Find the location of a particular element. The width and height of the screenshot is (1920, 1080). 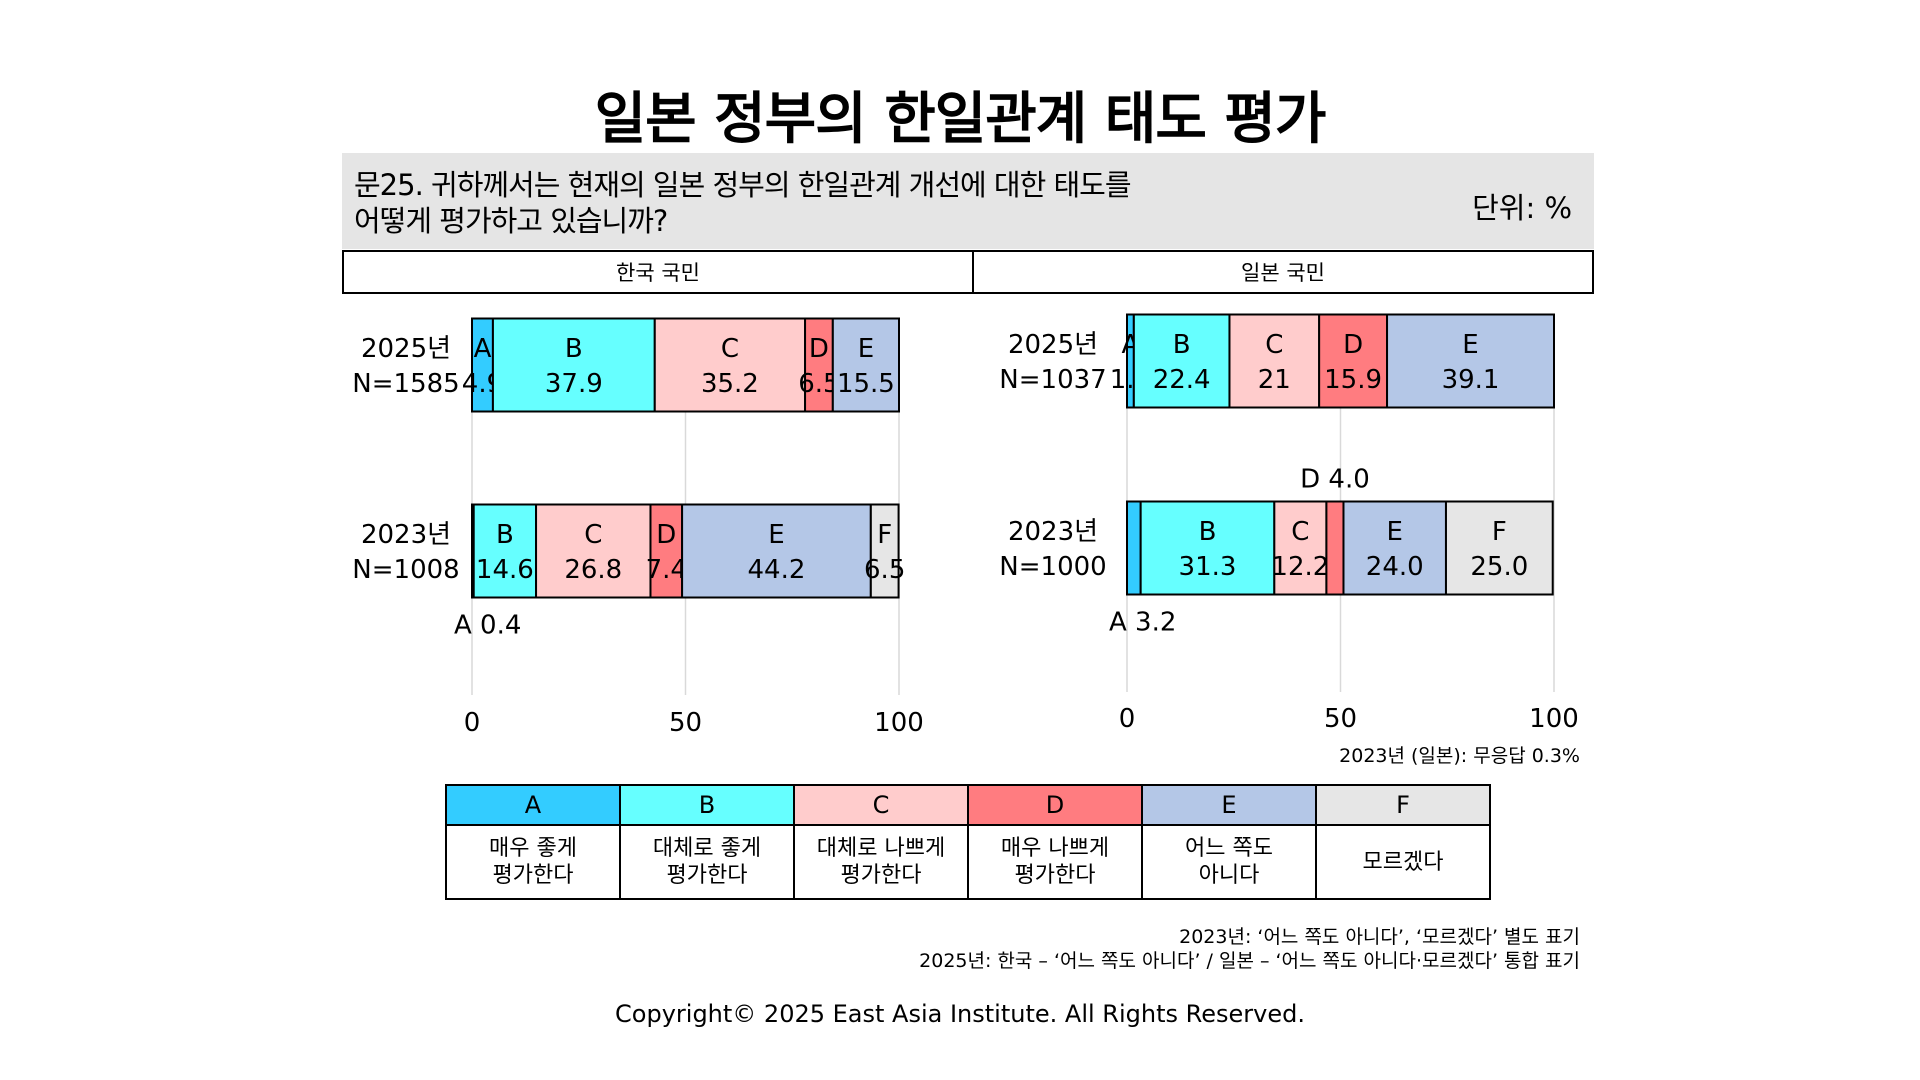

row-label-n: N=1037 is located at coordinates (1052, 380).